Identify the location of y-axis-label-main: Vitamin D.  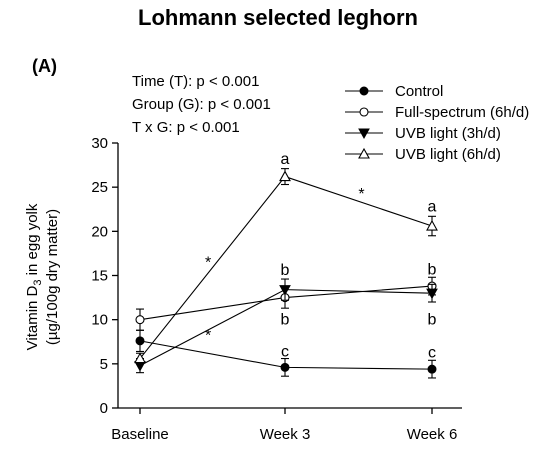
(32, 317).